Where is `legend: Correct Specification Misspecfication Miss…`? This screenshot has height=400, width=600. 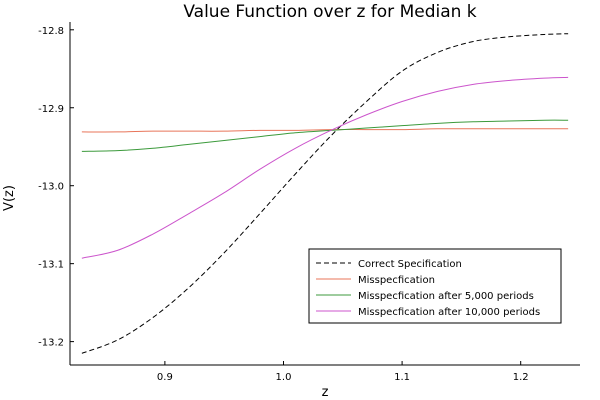 legend: Correct Specification Misspecfication Miss… is located at coordinates (435, 286).